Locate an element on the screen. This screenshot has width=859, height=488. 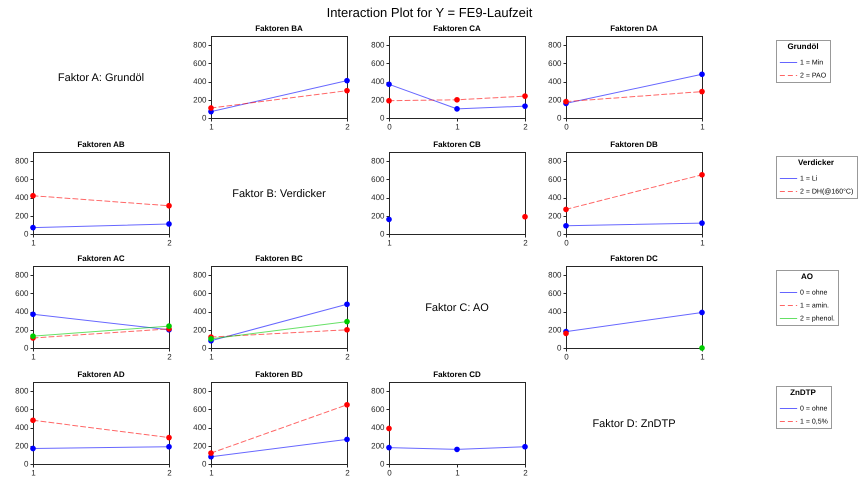
legend-title: Verdicker is located at coordinates (816, 162).